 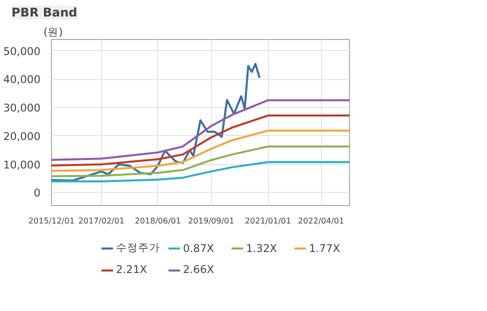 What do you see at coordinates (37, 193) in the screenshot?
I see `y-tick-label: 0` at bounding box center [37, 193].